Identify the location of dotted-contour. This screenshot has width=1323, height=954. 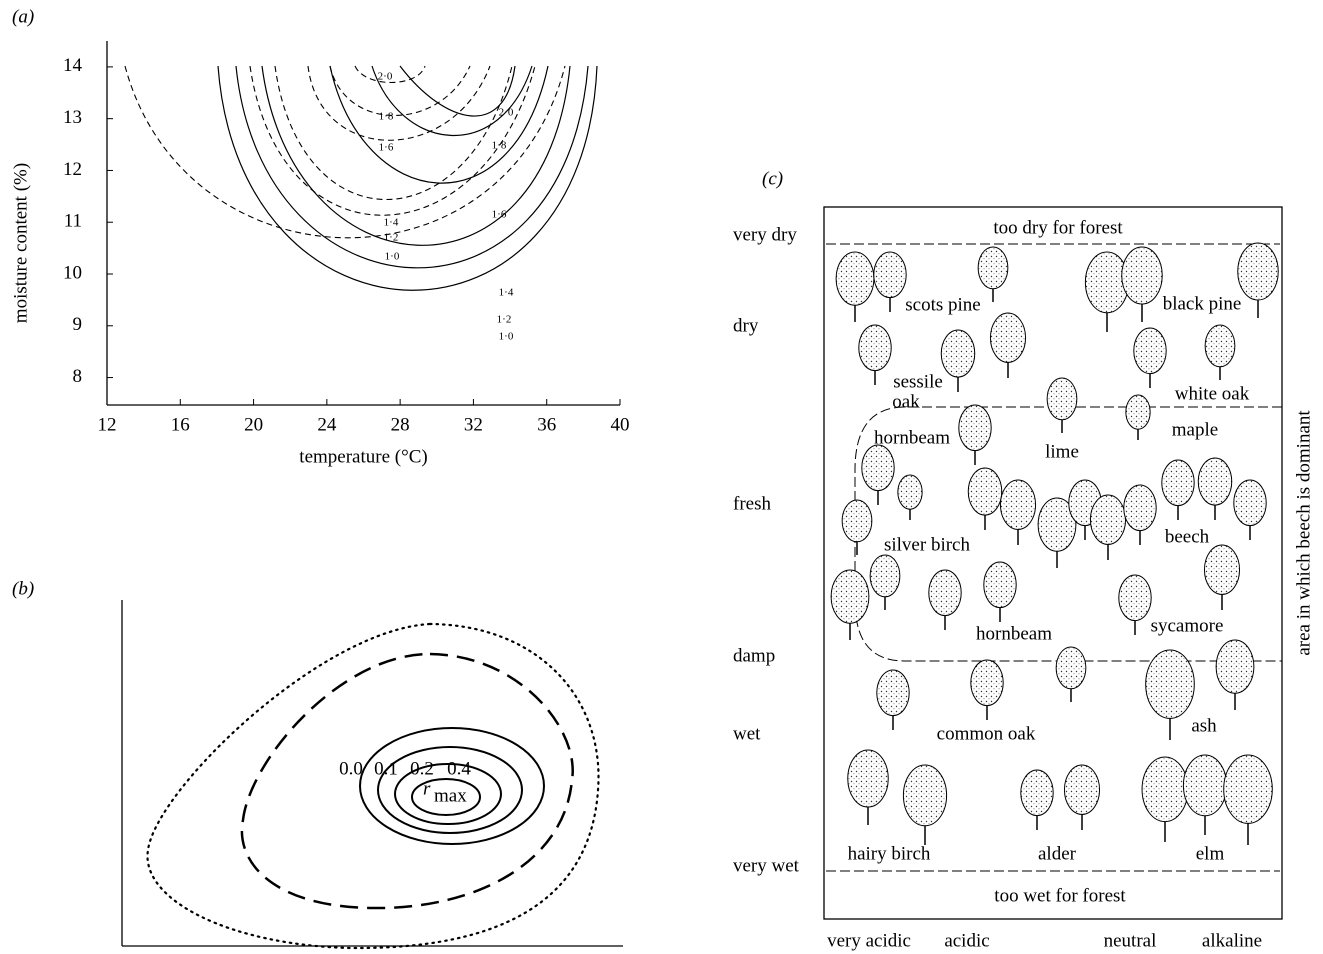
(373, 786).